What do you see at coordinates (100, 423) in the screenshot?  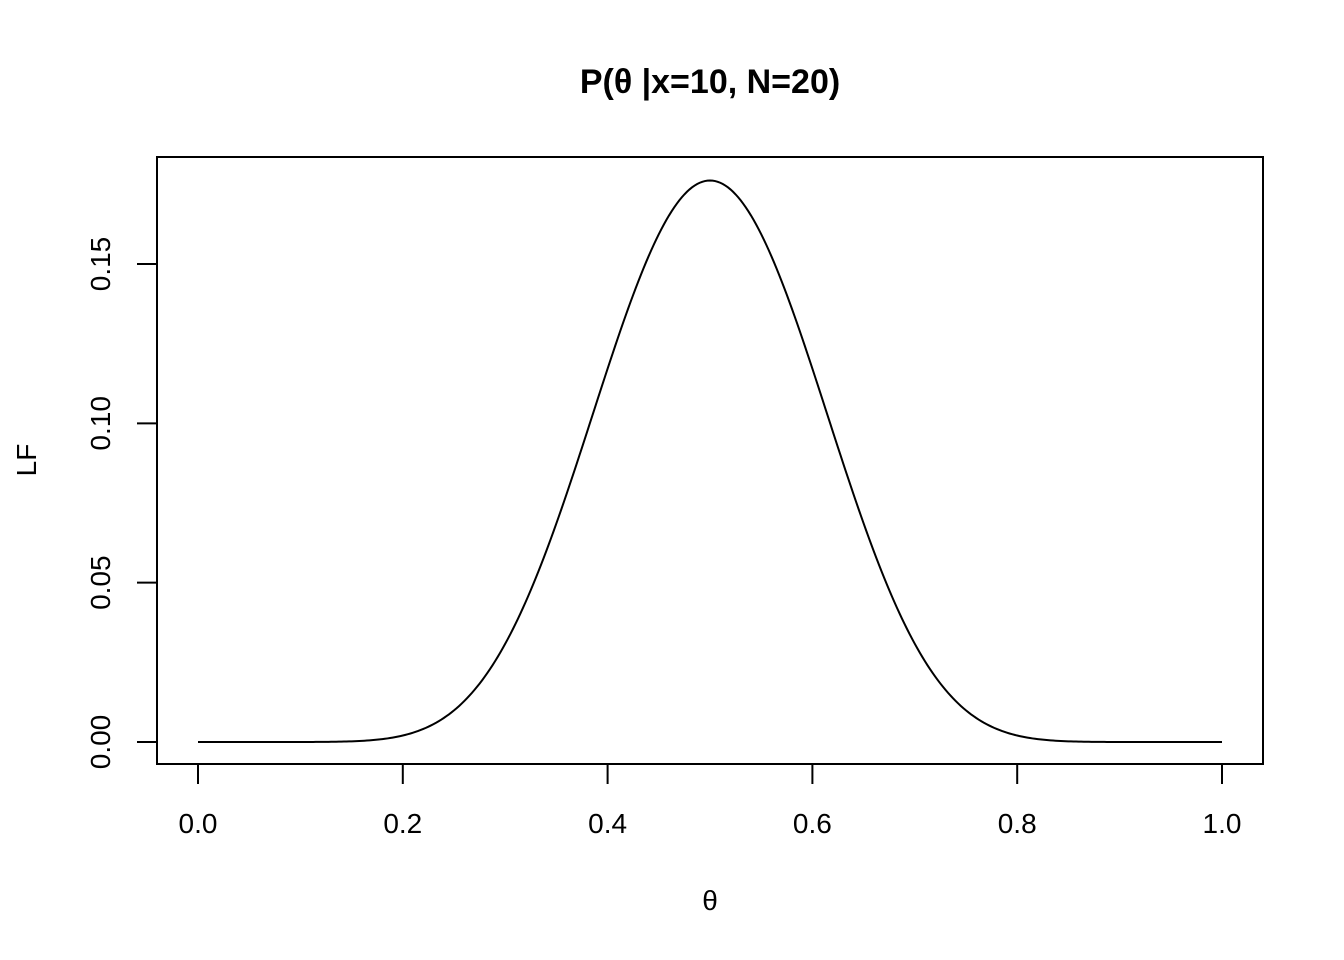 I see `y-tick-label: 0.10` at bounding box center [100, 423].